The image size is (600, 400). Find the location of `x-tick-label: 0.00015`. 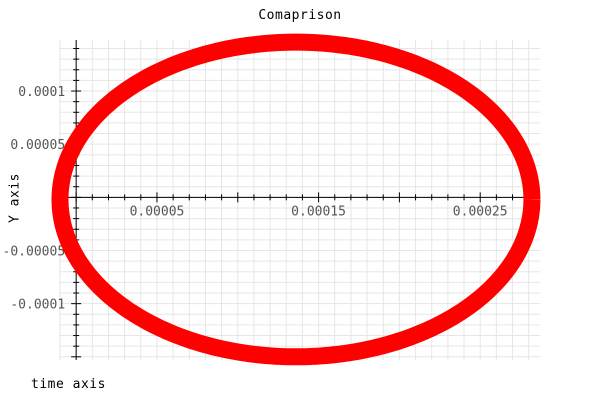

x-tick-label: 0.00015 is located at coordinates (318, 211).